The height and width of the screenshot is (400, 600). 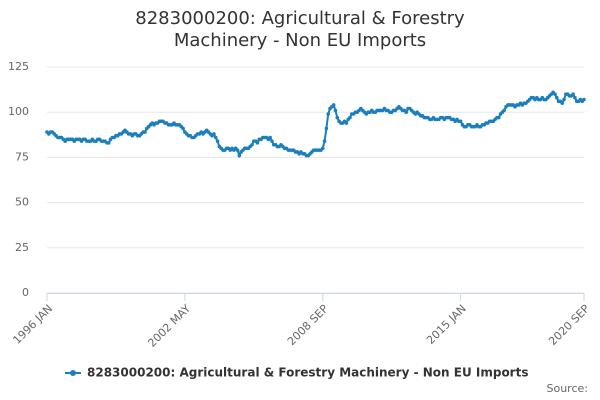 I want to click on x-tick-label: 2020 SEP, so click(x=569, y=325).